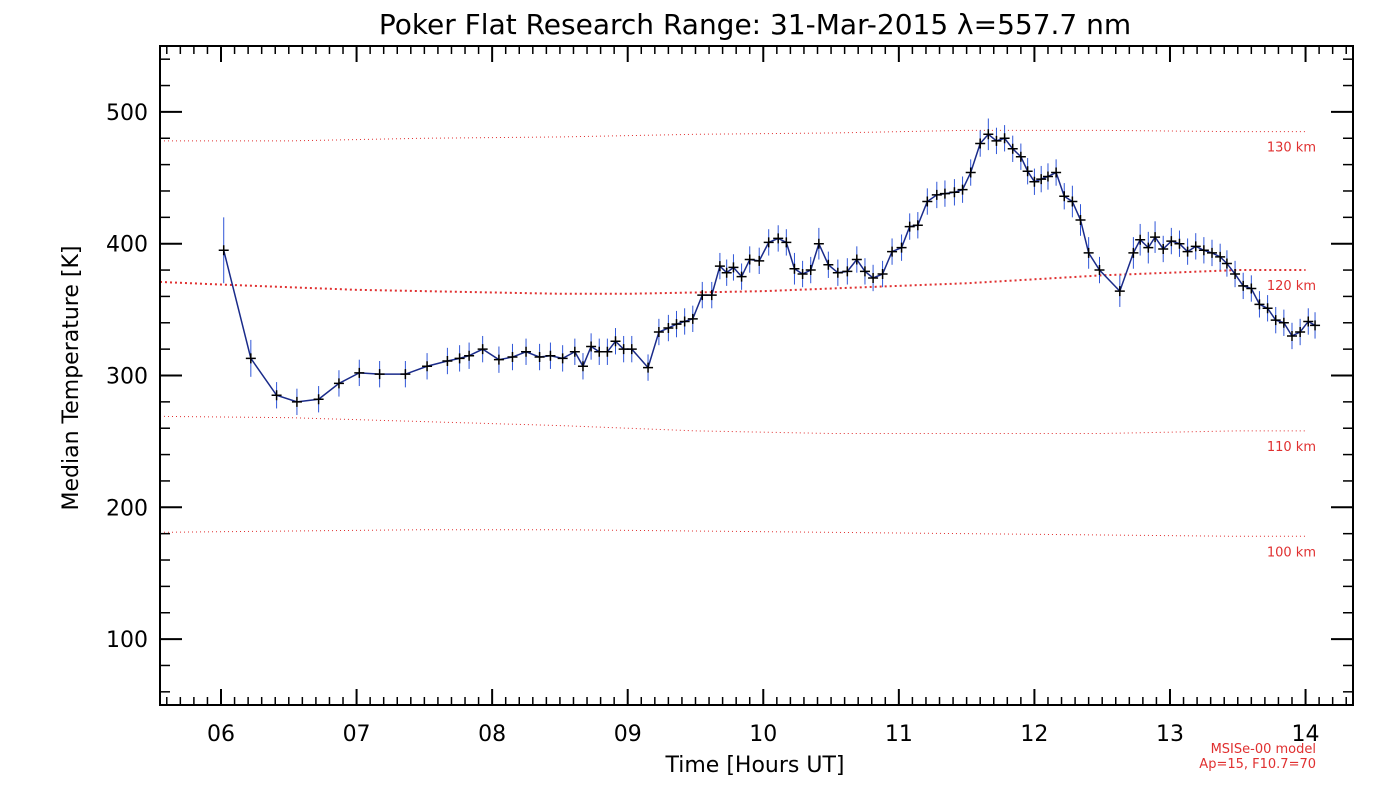  What do you see at coordinates (1291, 447) in the screenshot?
I see `model-line-label: 110 km` at bounding box center [1291, 447].